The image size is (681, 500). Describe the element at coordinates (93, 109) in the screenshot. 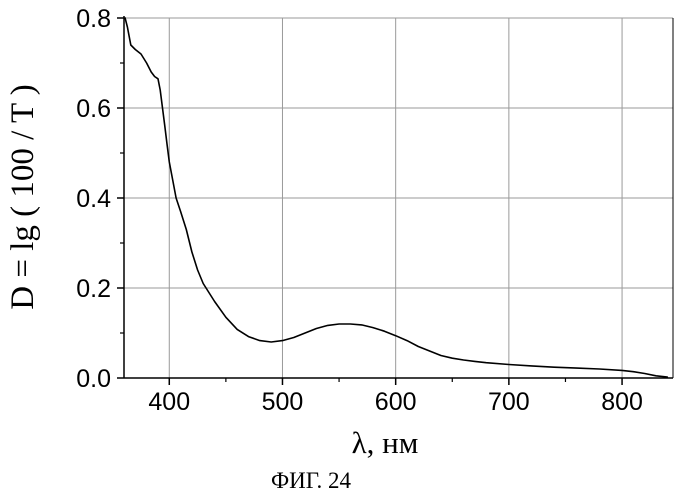

I see `y-tick-label: 0.6` at that location.